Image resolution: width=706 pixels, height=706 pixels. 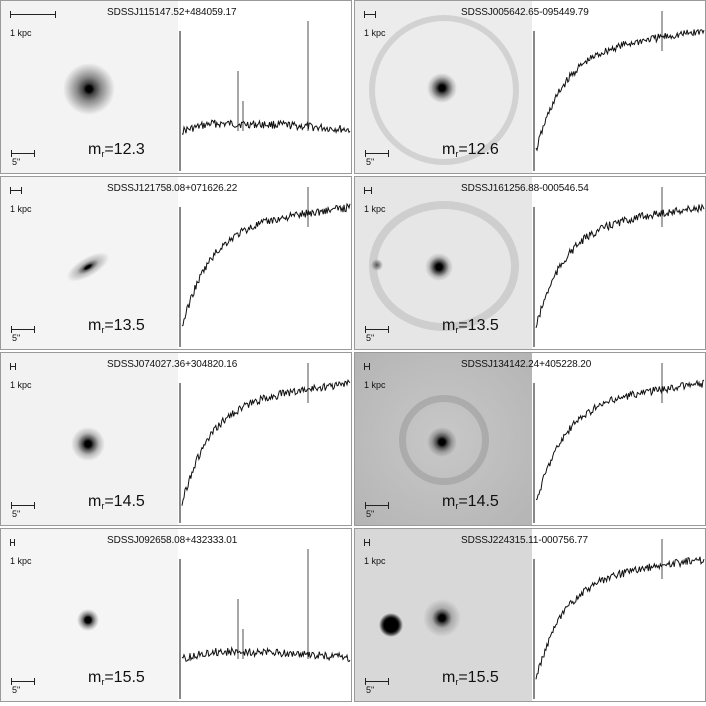 What do you see at coordinates (391, 625) in the screenshot?
I see `companion-star` at bounding box center [391, 625].